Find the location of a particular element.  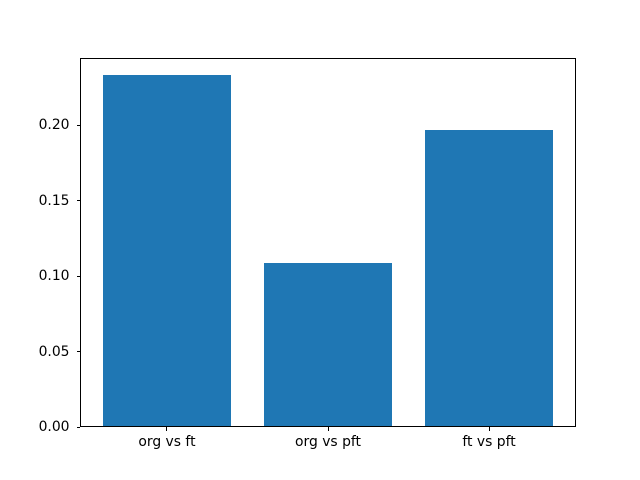

y-tick-label-0.00: 0.00 is located at coordinates (54, 427).